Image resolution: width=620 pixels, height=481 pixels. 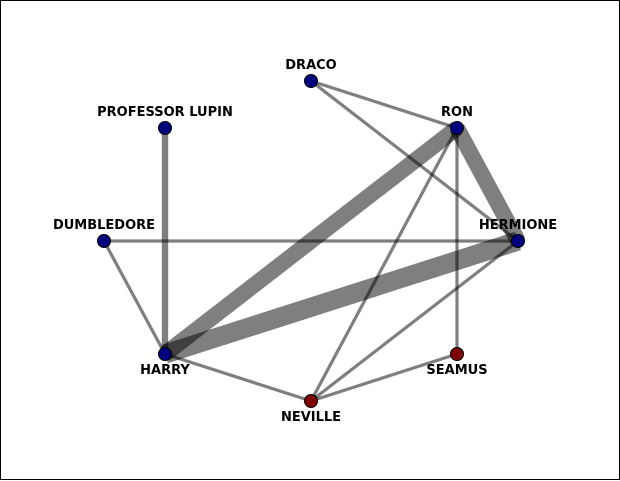 What do you see at coordinates (384, 104) in the screenshot?
I see `edge-draco-ron` at bounding box center [384, 104].